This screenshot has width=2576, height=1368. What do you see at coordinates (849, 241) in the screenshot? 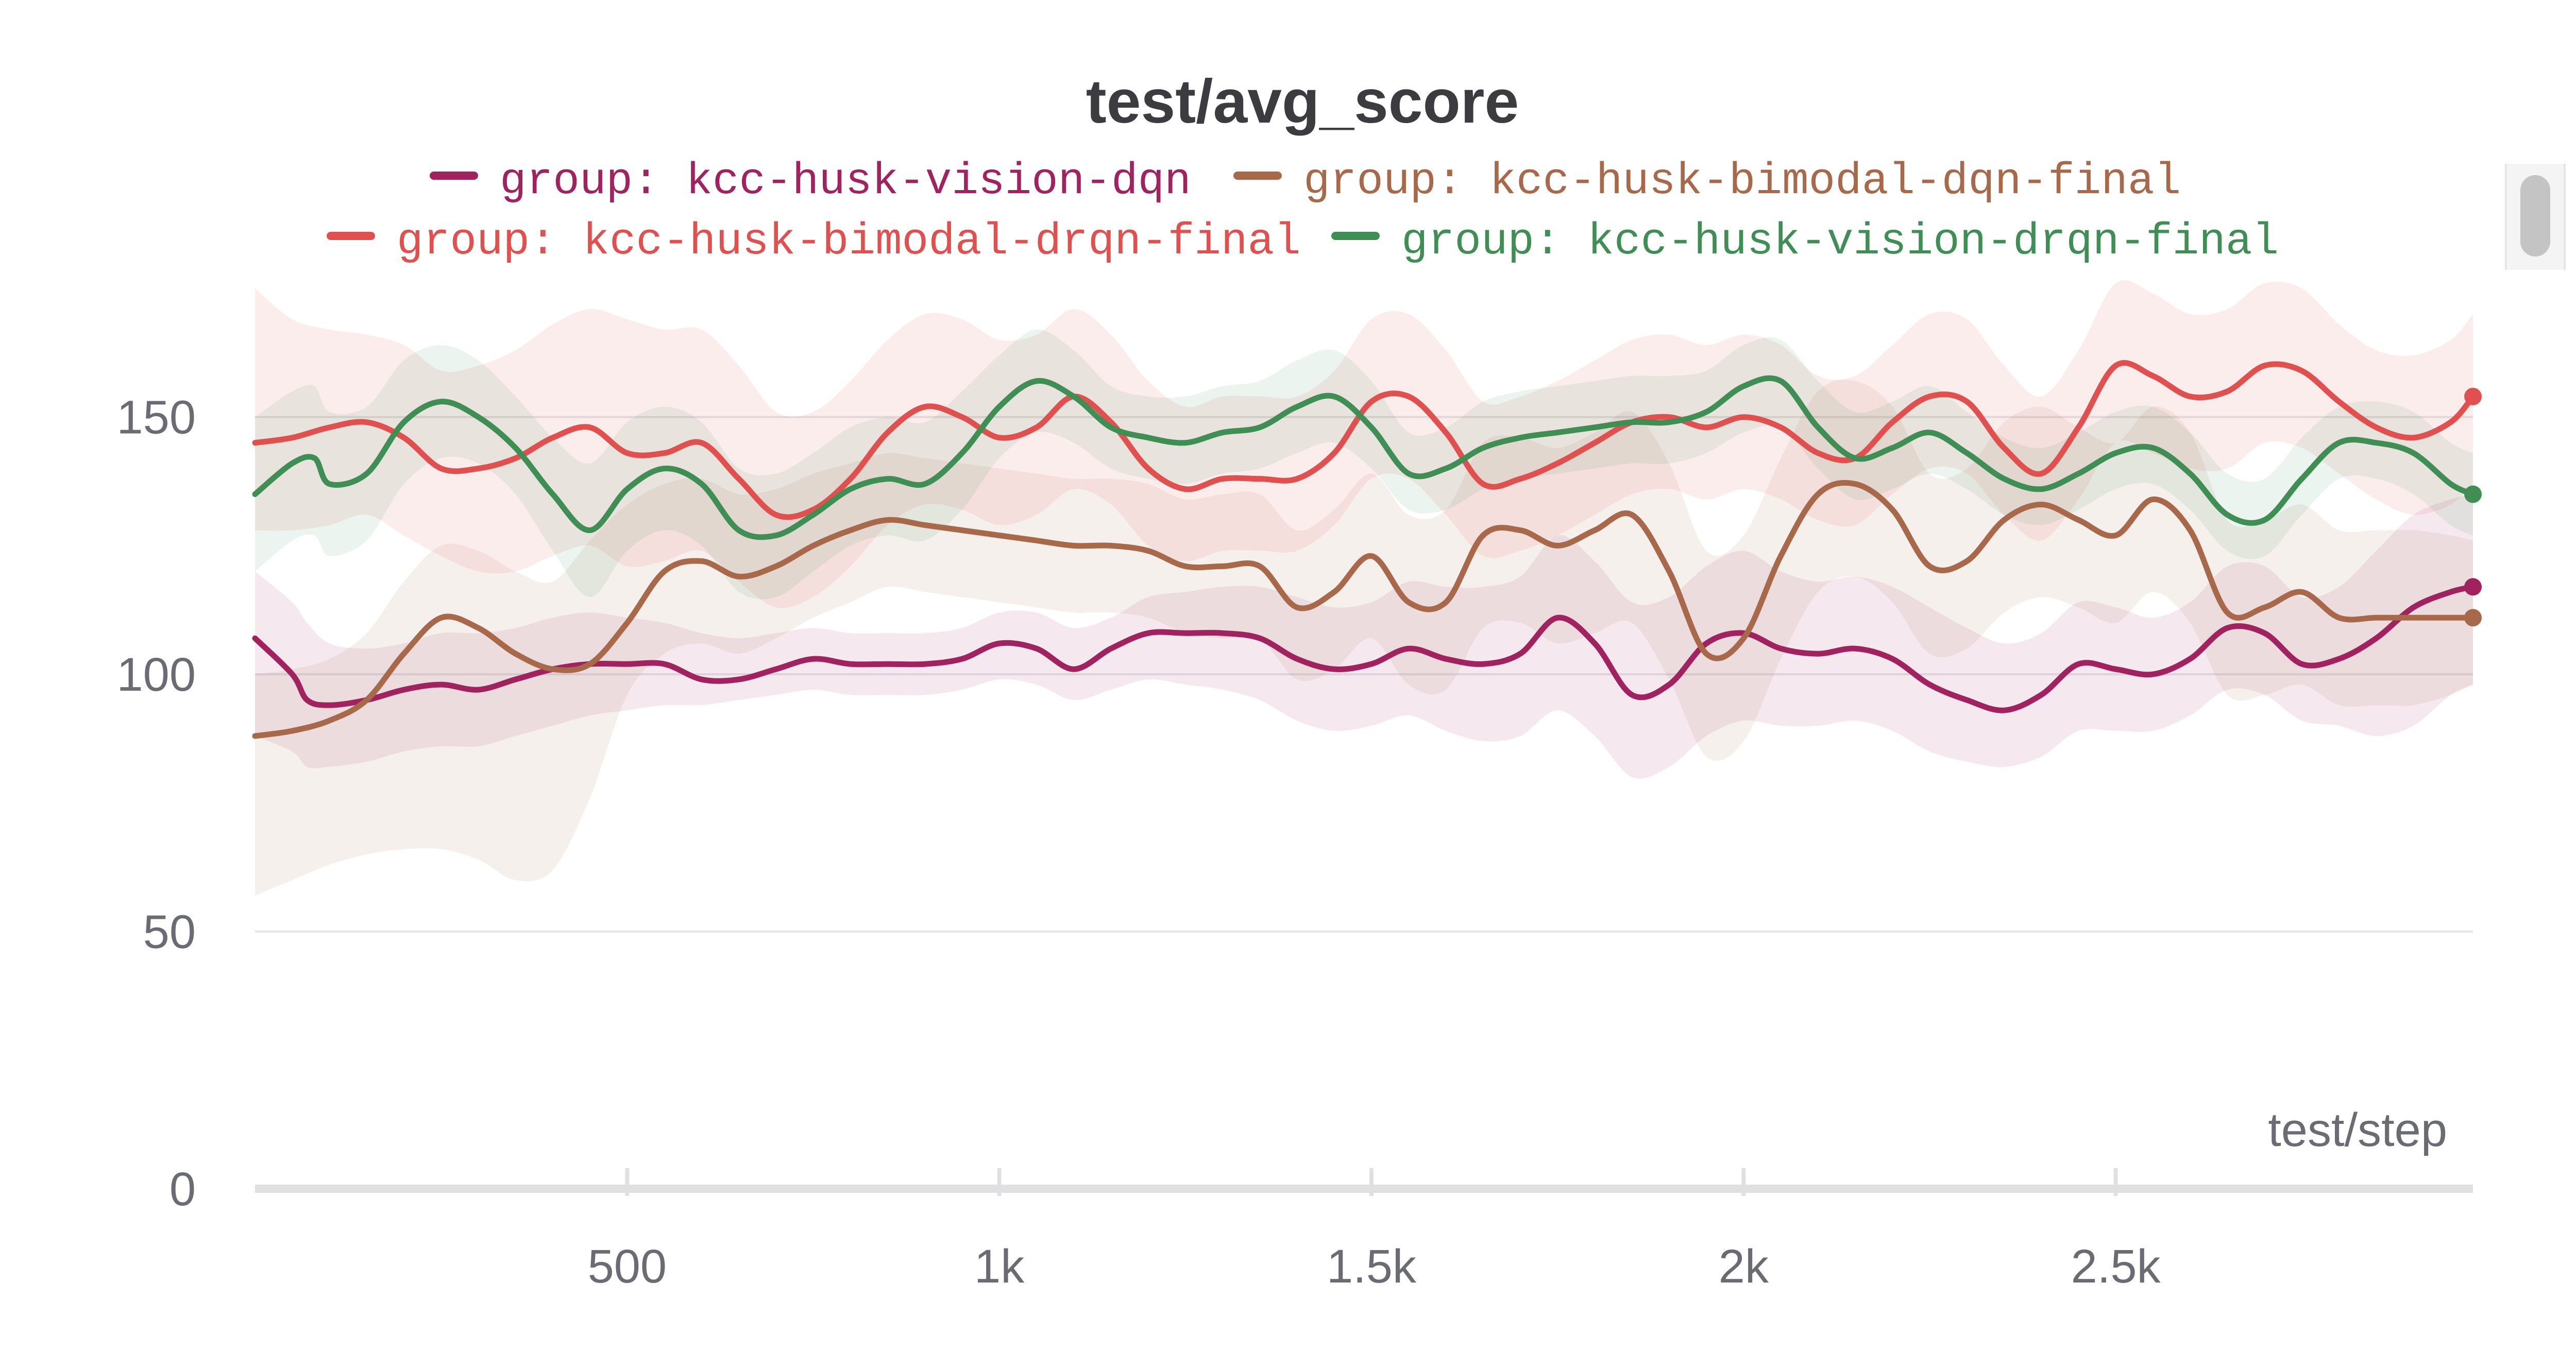
I see `legend-label-2: group: kcc-husk-bimodal-drqn-final` at bounding box center [849, 241].